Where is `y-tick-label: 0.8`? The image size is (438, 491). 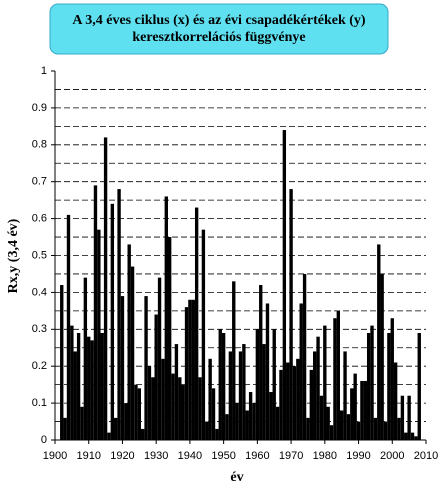 y-tick-label: 0.8 is located at coordinates (39, 145).